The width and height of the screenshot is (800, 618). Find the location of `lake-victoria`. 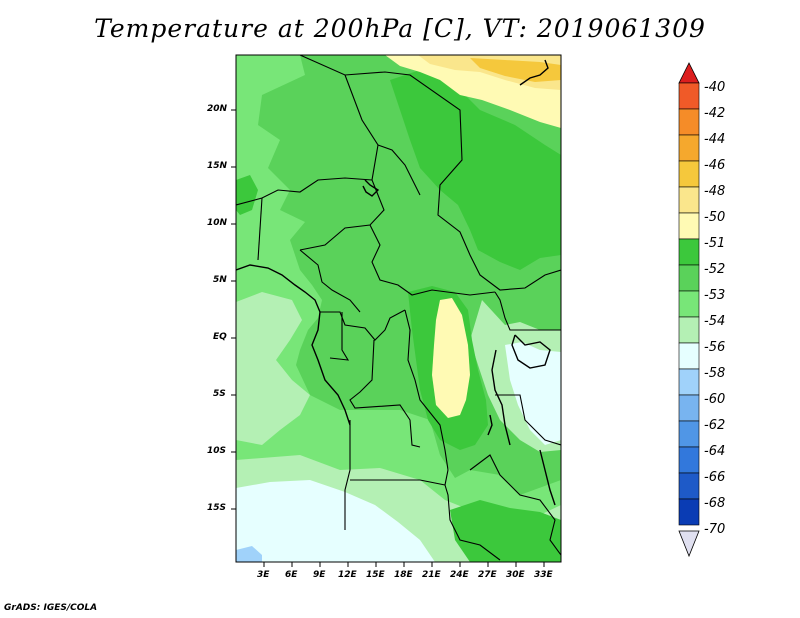

lake-victoria is located at coordinates (531, 351).